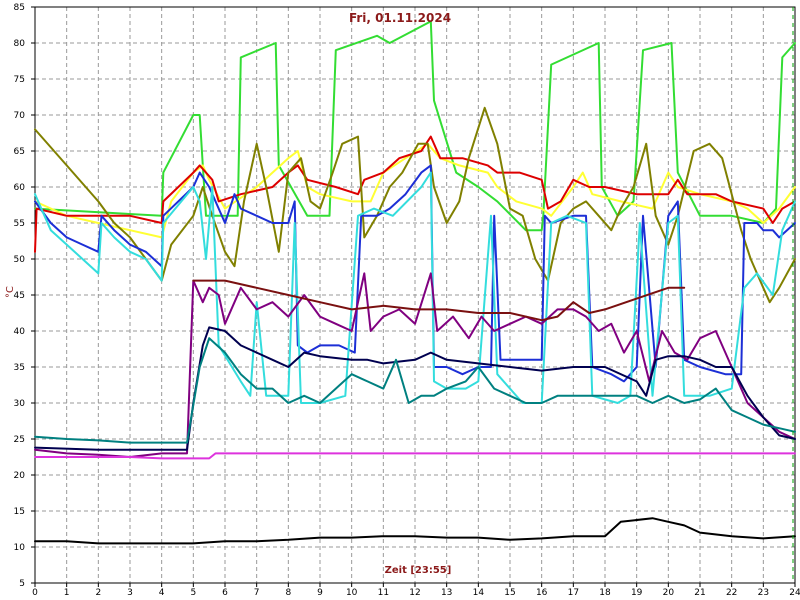 Image resolution: width=800 pixels, height=600 pixels. I want to click on y-tick-labels: 5 10 15 20 25 30 35 40 45 50 55 60 65 70 75 80 85, so click(24, 296).